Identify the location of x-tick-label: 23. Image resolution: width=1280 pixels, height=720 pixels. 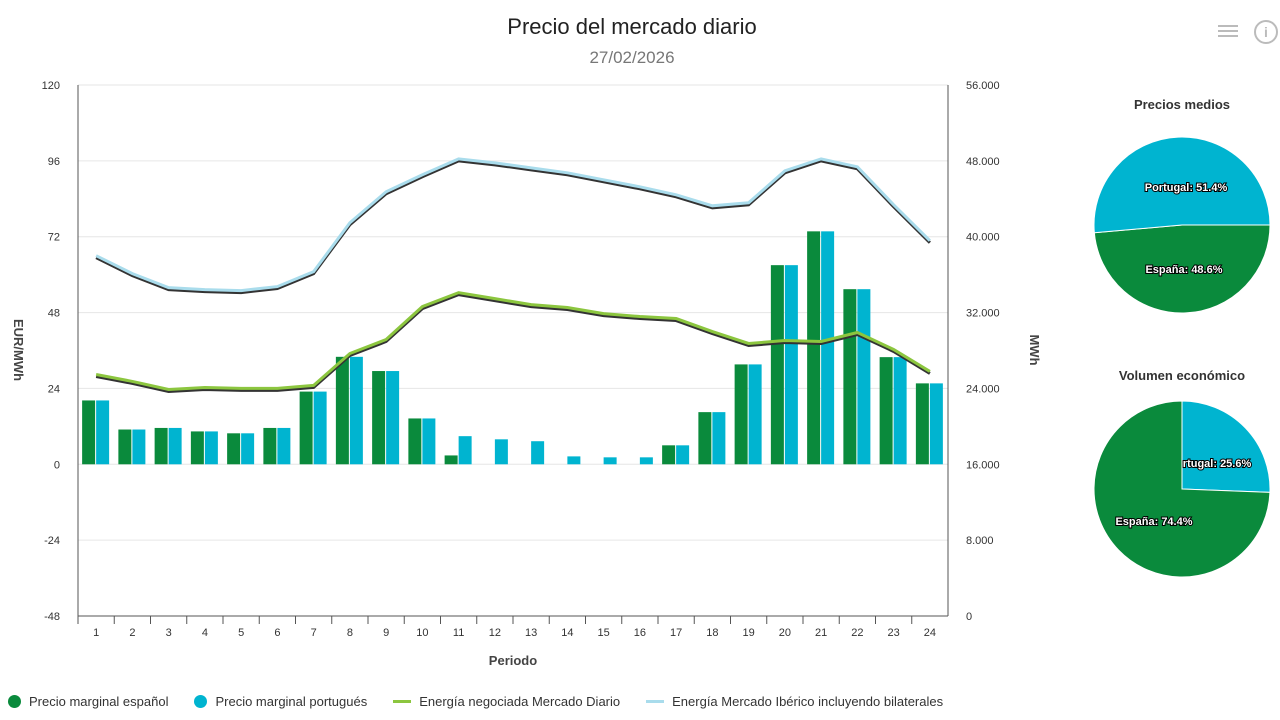
(894, 633).